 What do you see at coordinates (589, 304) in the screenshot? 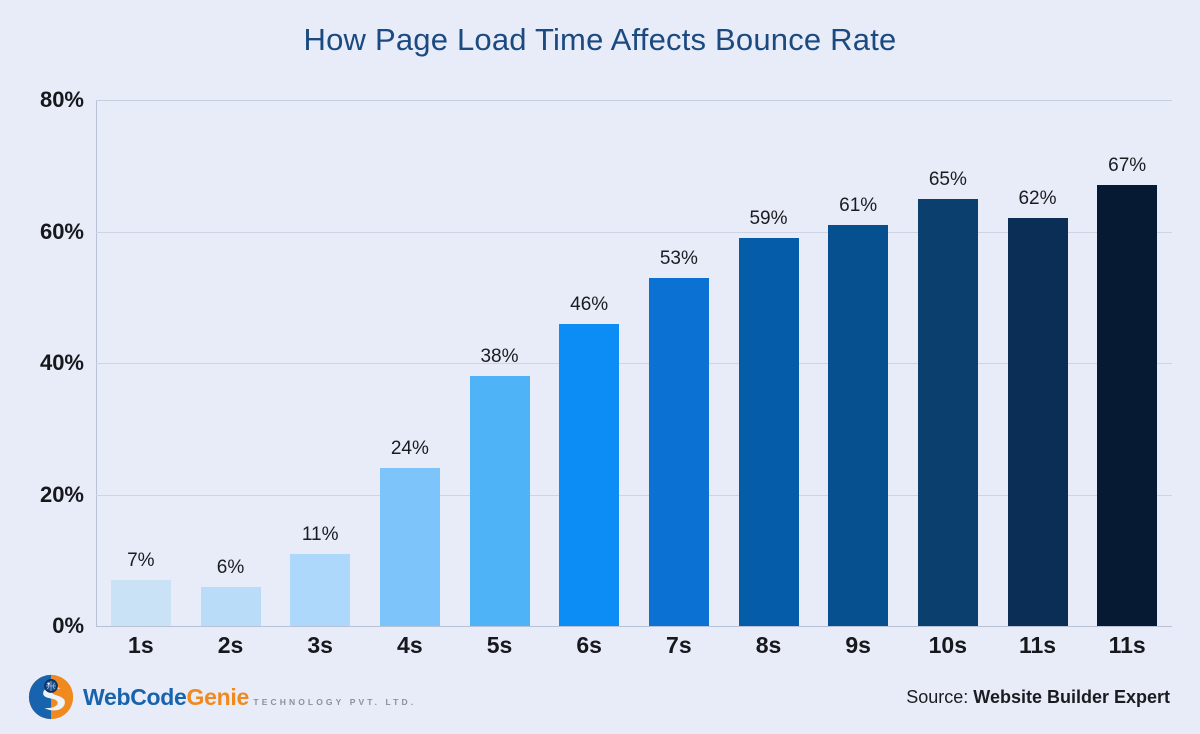
I see `bar-value-label: 46%` at bounding box center [589, 304].